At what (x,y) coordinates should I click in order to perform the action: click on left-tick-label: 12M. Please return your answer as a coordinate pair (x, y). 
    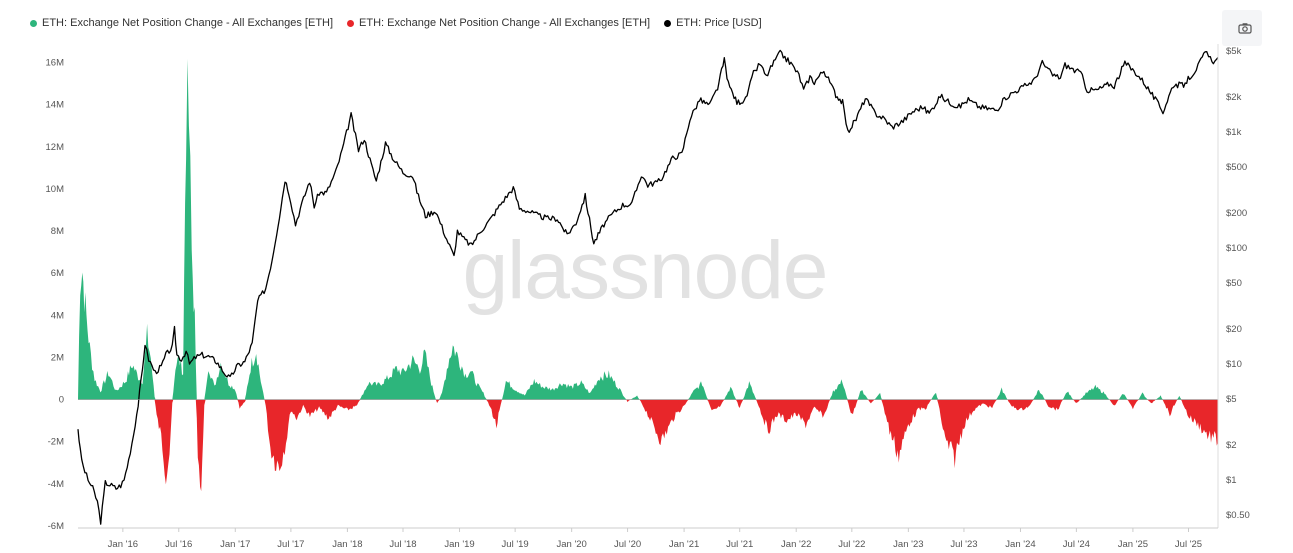
    Looking at the image, I should click on (55, 147).